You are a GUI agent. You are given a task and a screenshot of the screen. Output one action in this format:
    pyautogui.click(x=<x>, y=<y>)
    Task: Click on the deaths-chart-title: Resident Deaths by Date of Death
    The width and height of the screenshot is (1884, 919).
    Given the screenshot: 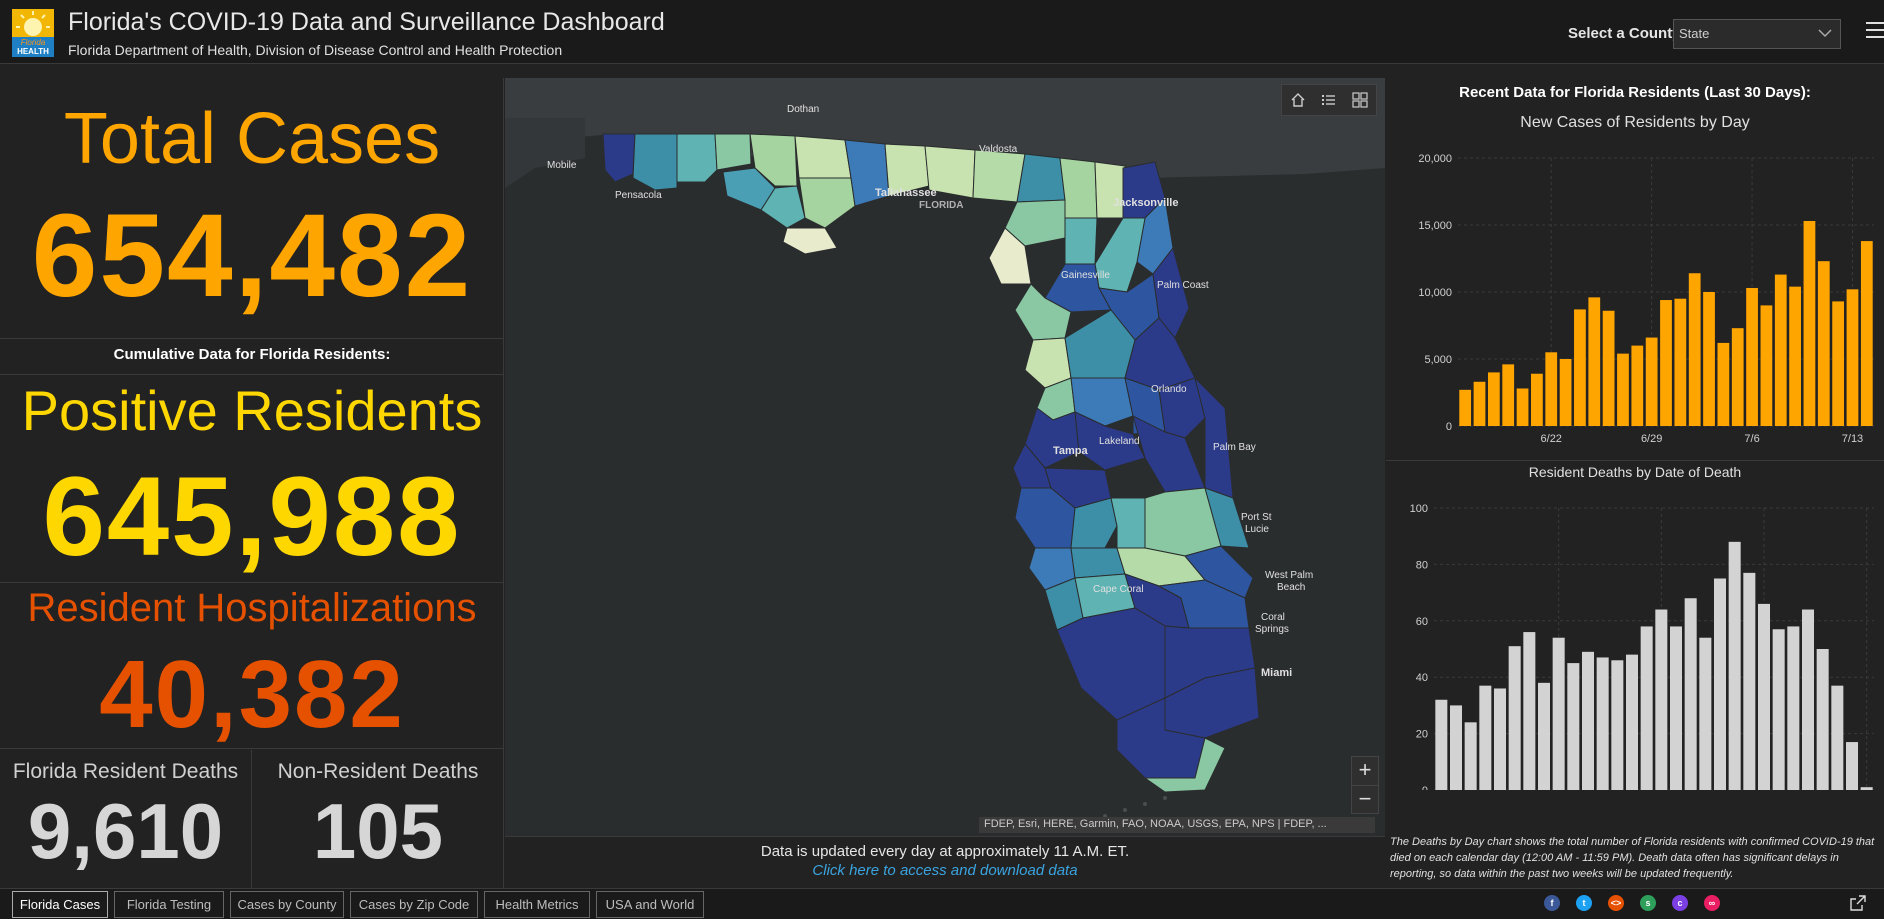 What is the action you would take?
    pyautogui.click(x=1635, y=472)
    